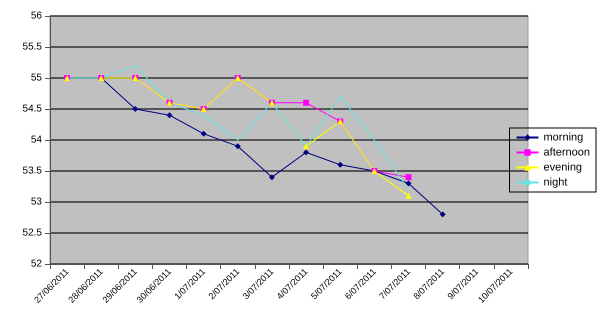 The width and height of the screenshot is (600, 320). Describe the element at coordinates (36, 264) in the screenshot. I see `y-tick-label: 52` at that location.